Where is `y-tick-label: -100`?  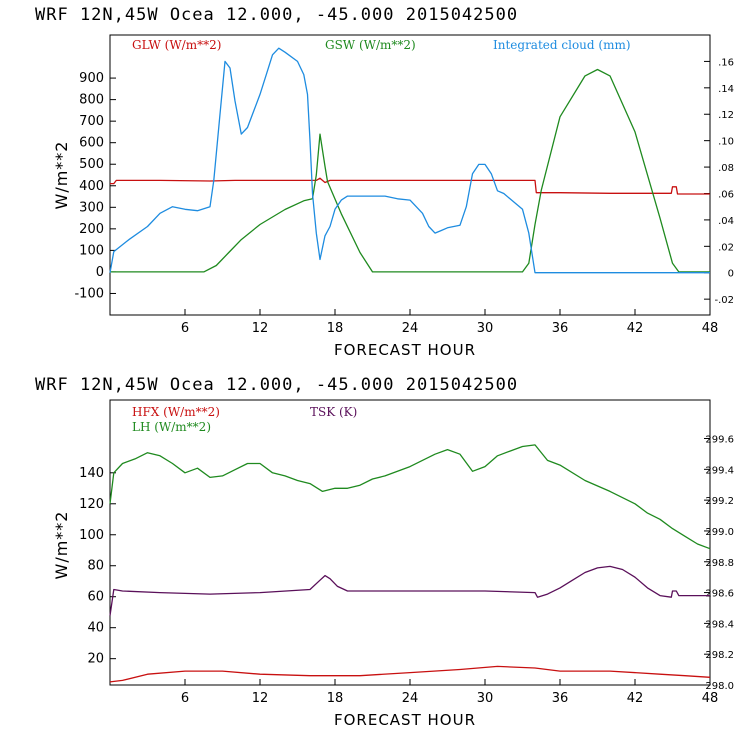 y-tick-label: -100 is located at coordinates (89, 293).